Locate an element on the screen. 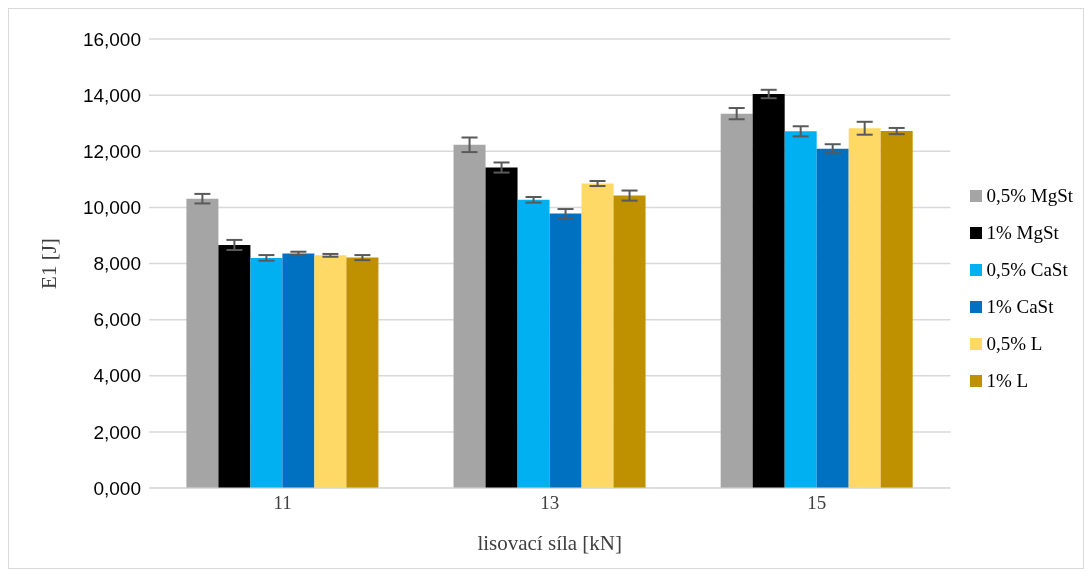  x-tick-label: 11 is located at coordinates (282, 503).